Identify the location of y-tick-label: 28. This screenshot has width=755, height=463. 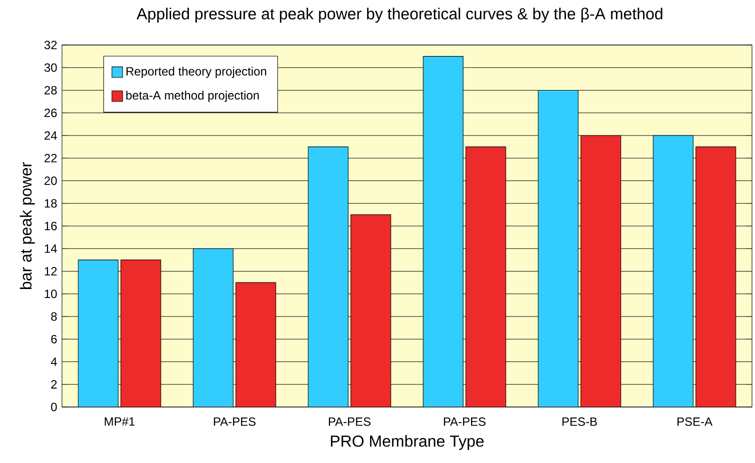
(50, 90).